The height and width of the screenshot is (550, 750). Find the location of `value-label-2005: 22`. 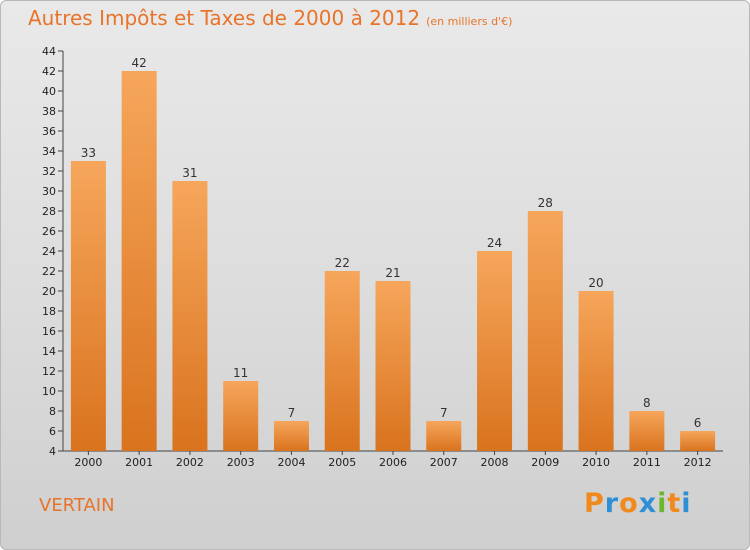

value-label-2005: 22 is located at coordinates (342, 263).